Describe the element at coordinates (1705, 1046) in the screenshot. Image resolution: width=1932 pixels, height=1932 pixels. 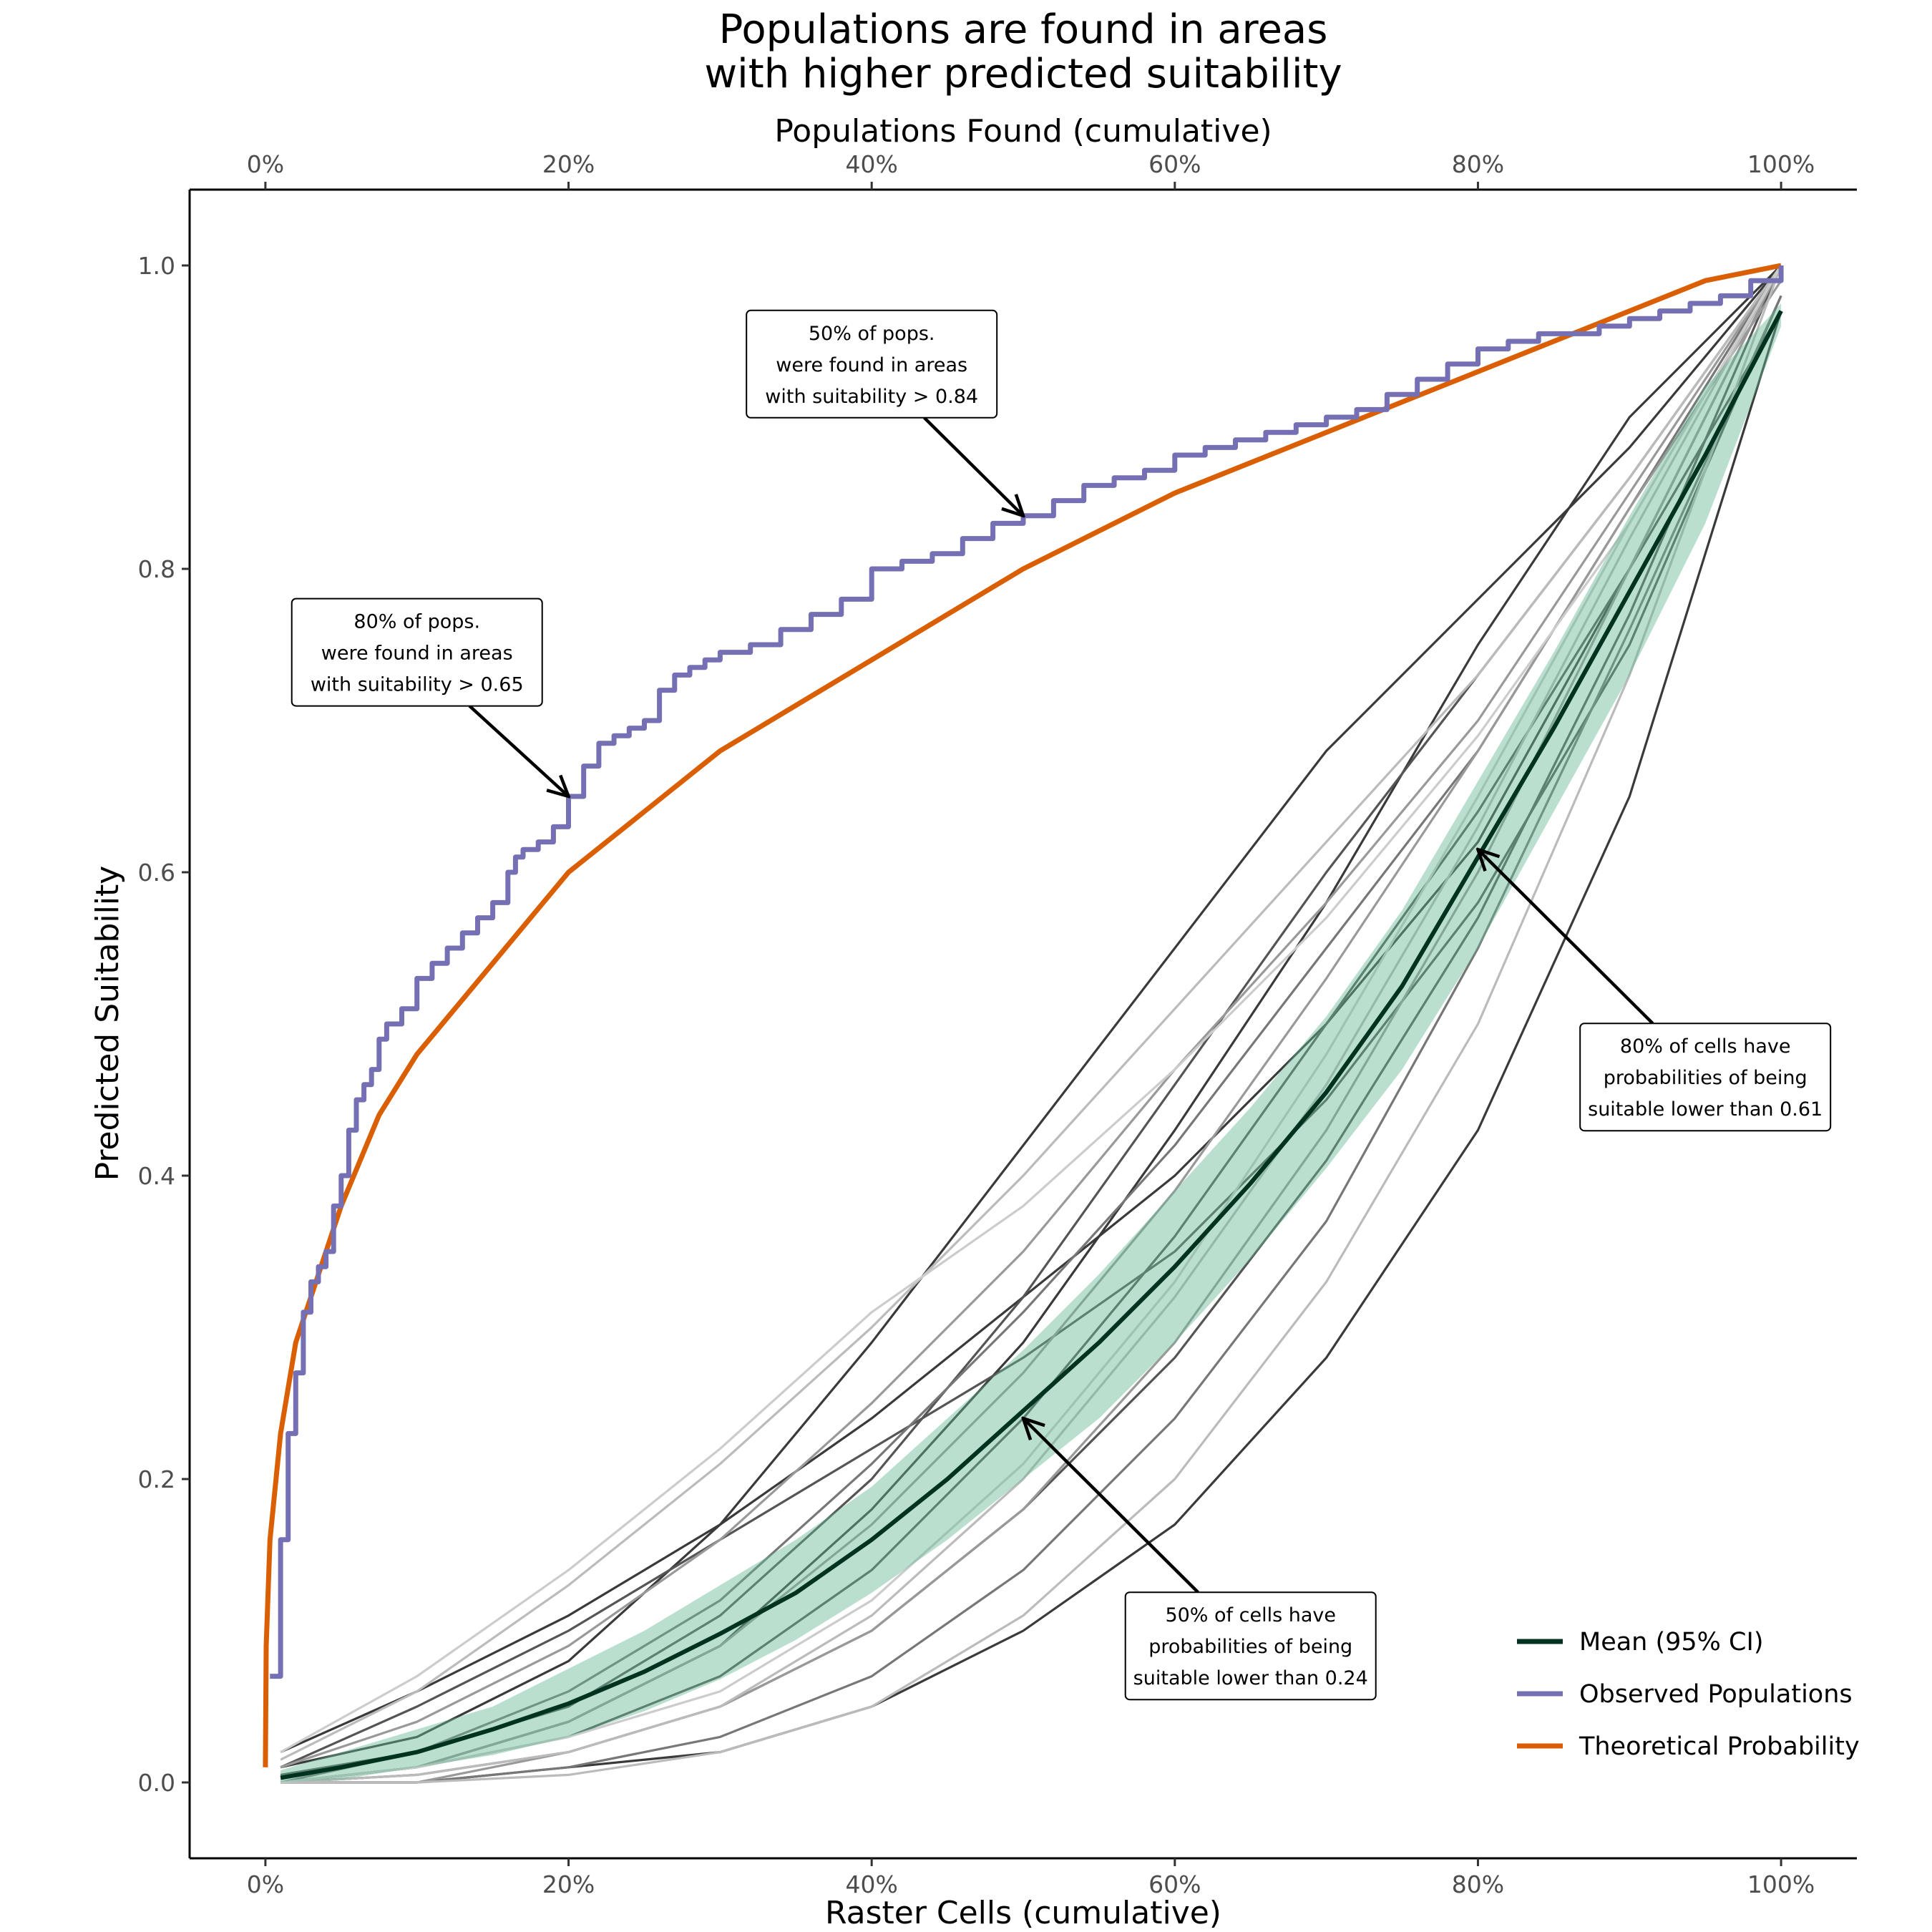
I see `annotation-text: 80% of cells have` at that location.